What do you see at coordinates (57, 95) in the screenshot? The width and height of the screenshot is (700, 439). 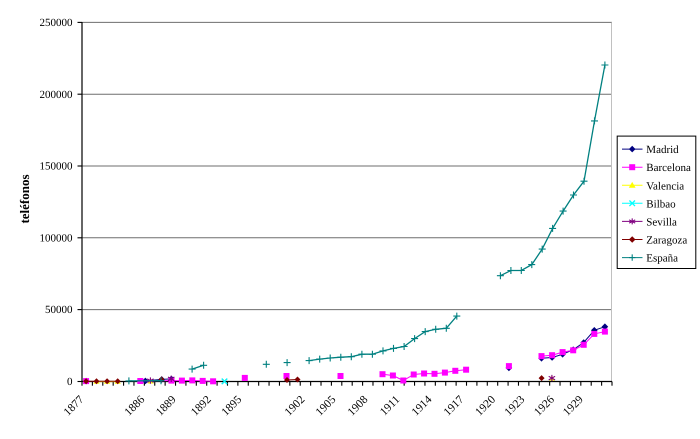 I see `svg-text: 200000` at bounding box center [57, 95].